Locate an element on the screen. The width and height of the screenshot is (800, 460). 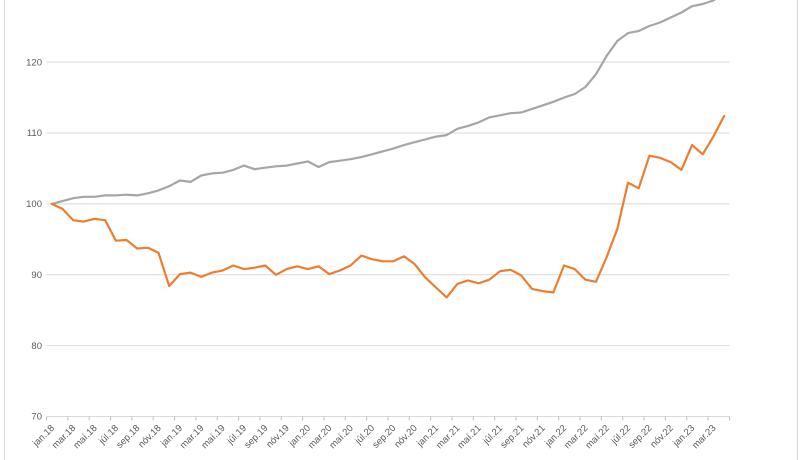
x-axis-label-maí.22: maí.22 is located at coordinates (597, 437).